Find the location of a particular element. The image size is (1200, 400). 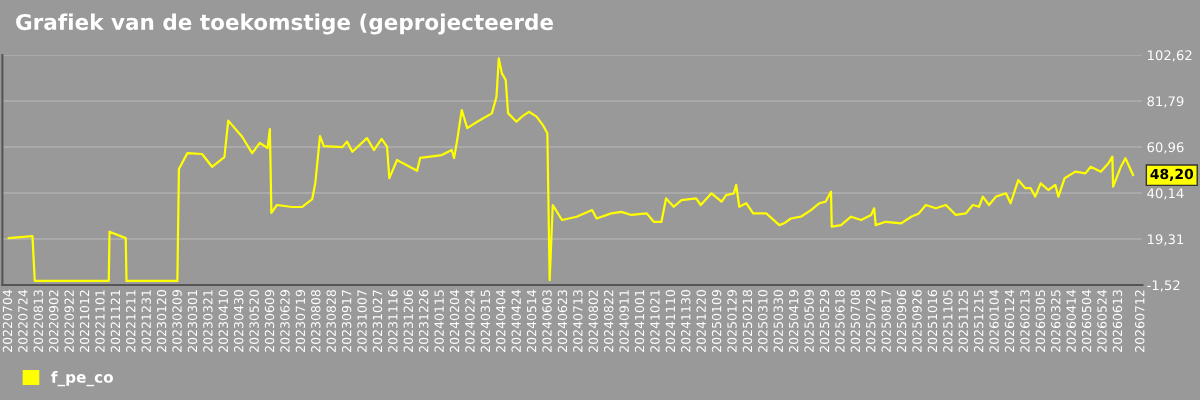

x-tick-label: 20241220 is located at coordinates (701, 321).